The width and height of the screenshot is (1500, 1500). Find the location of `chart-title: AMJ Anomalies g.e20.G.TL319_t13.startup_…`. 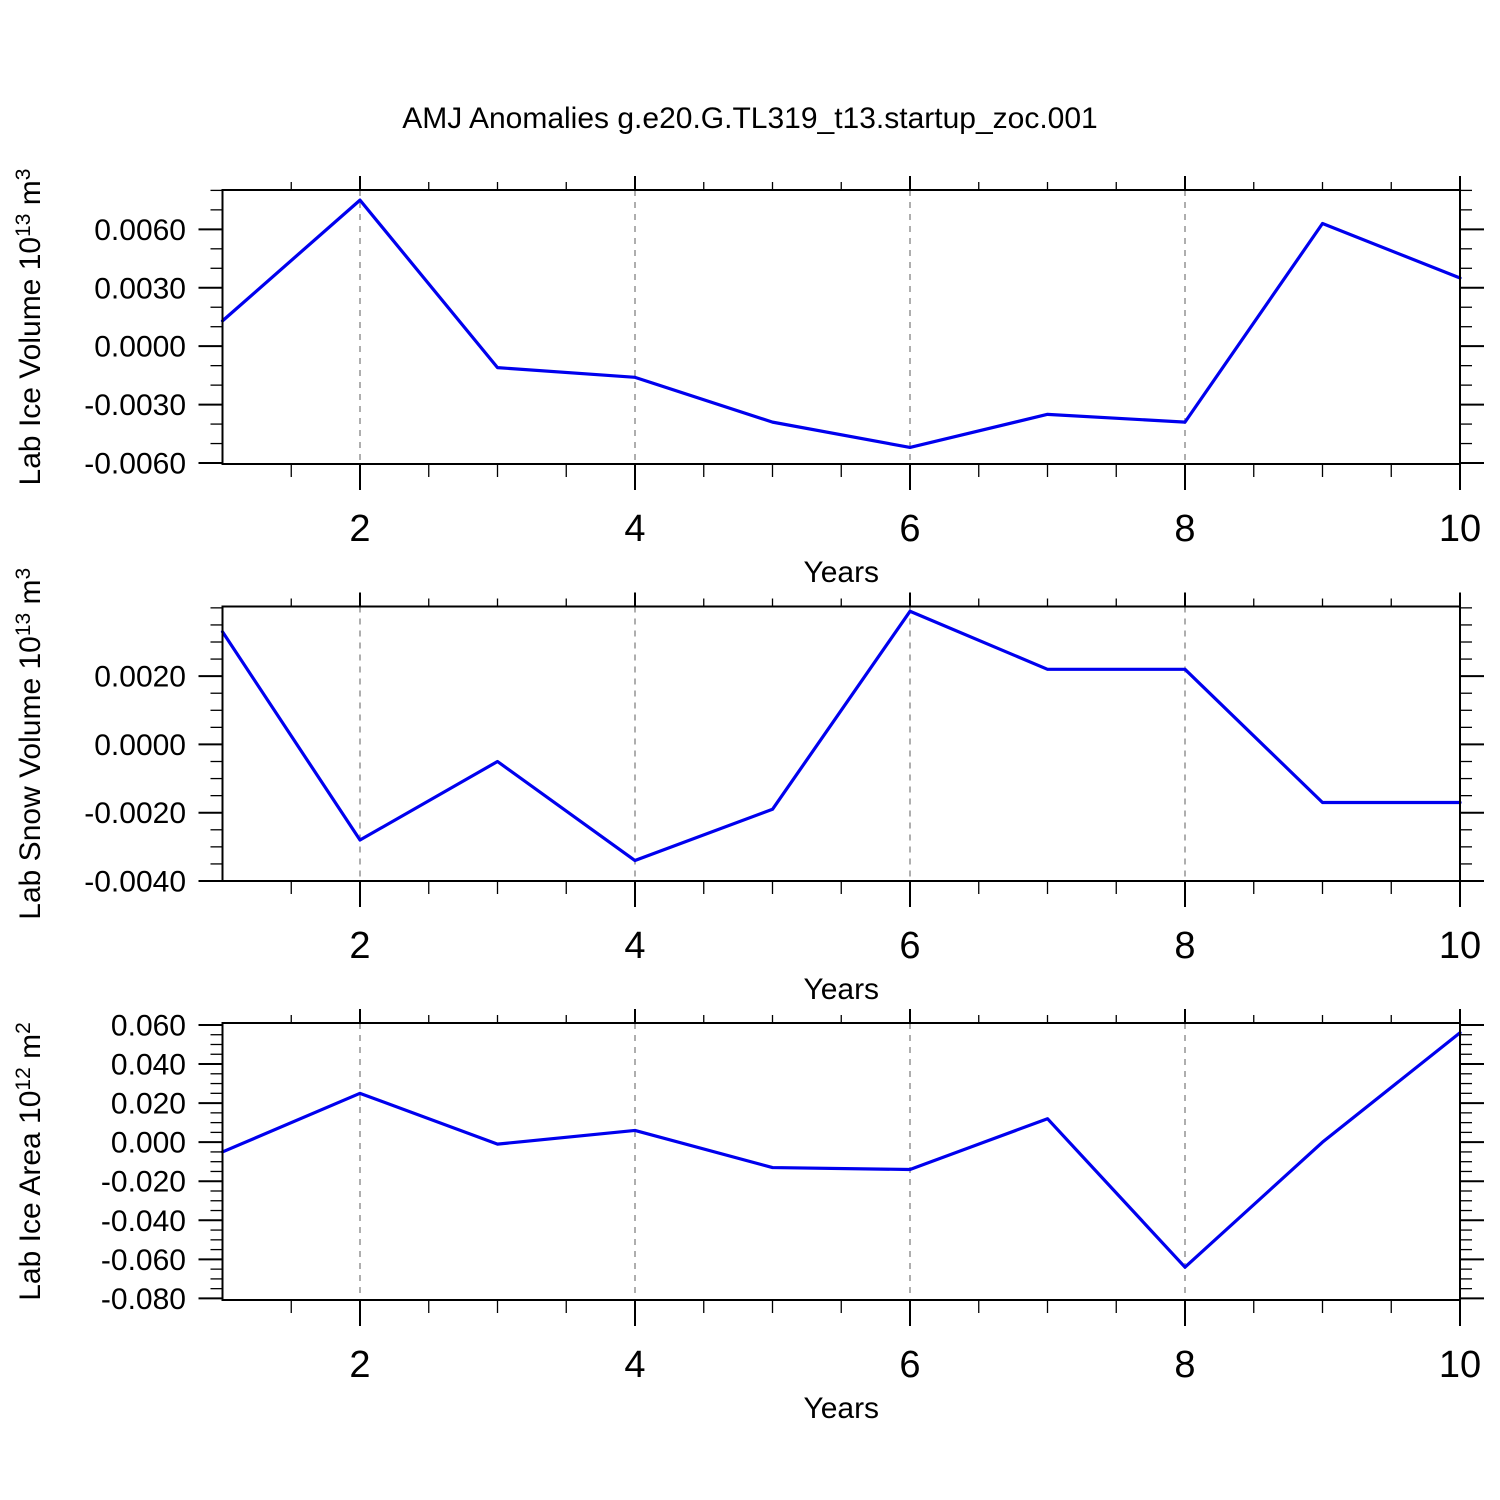

chart-title: AMJ Anomalies g.e20.G.TL319_t13.startup_… is located at coordinates (749, 118).